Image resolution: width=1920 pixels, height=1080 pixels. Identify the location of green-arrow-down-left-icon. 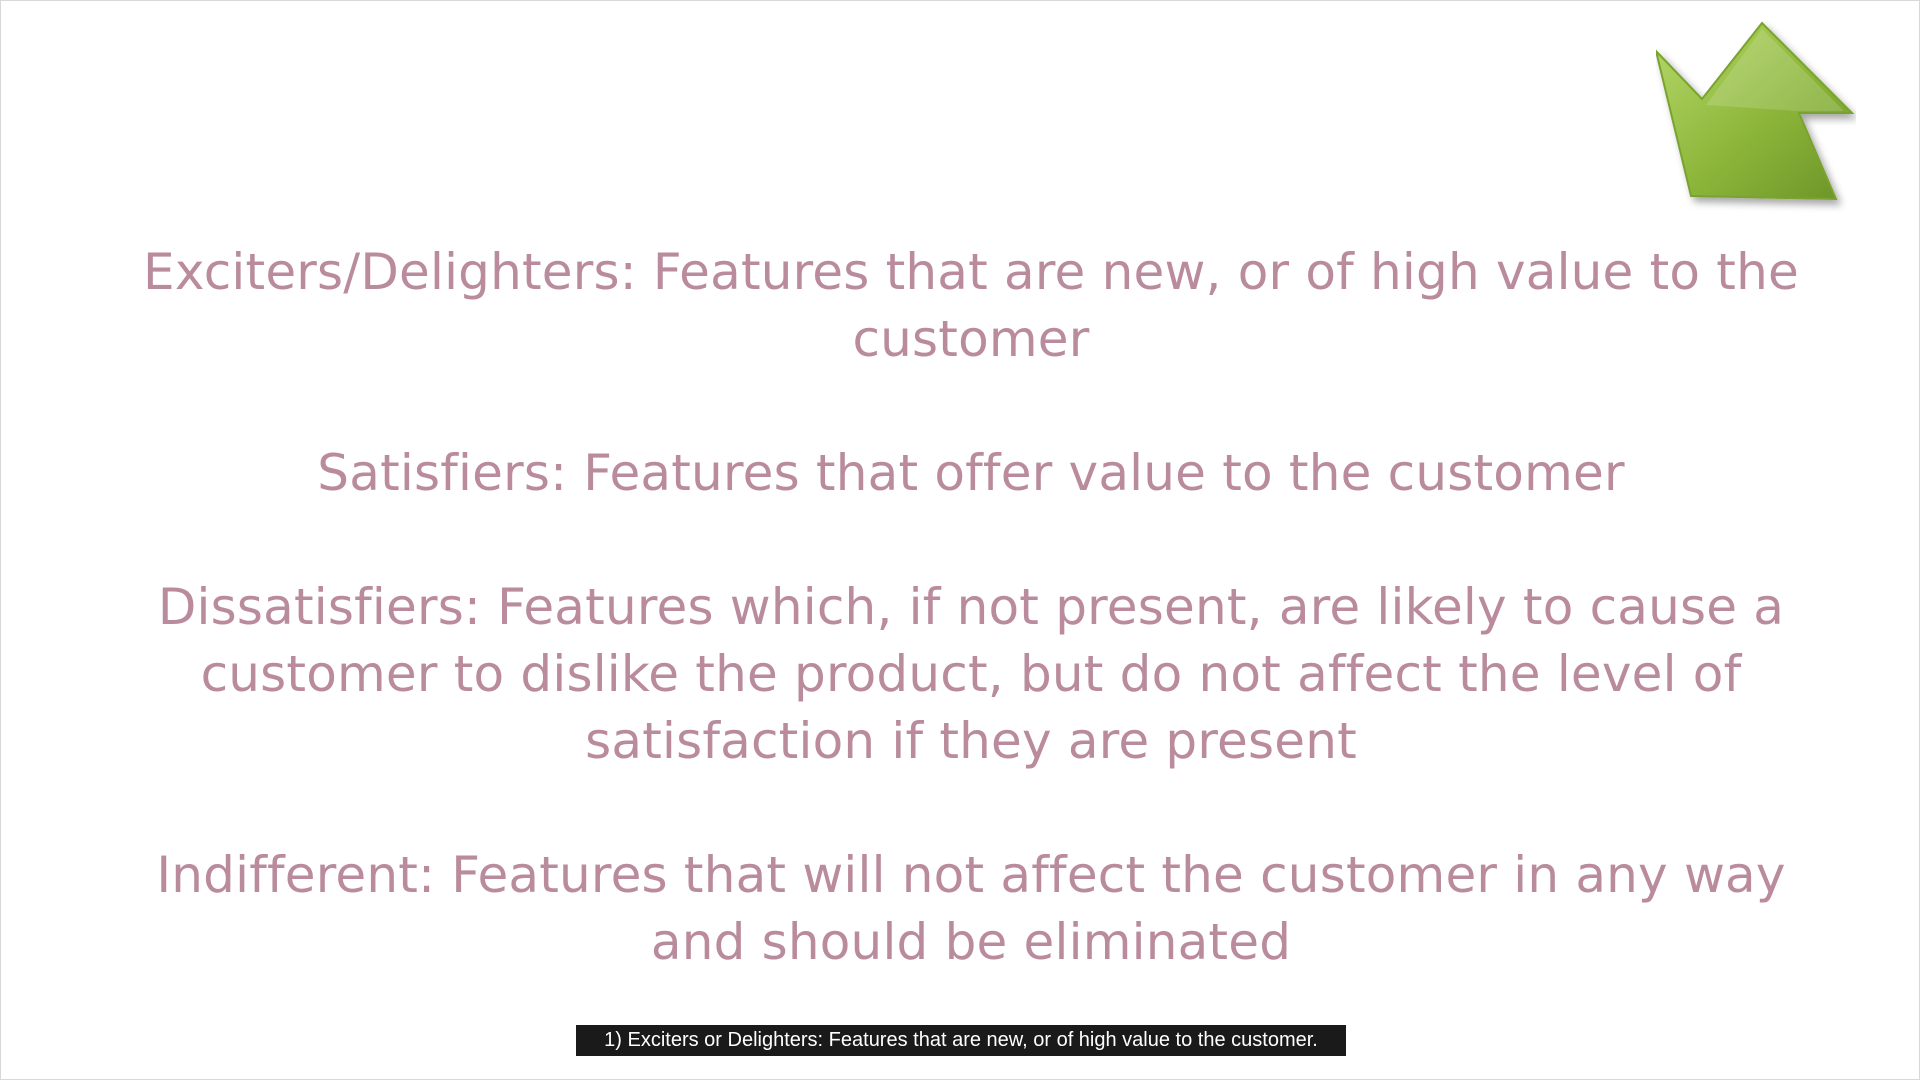
(1755, 111).